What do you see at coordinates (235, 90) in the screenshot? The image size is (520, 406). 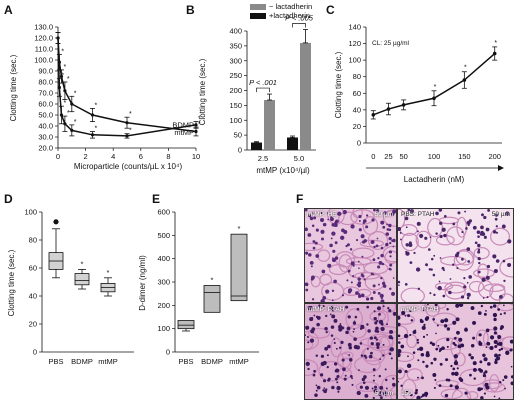 I see `panel-b-y-tick-label: 200` at bounding box center [235, 90].